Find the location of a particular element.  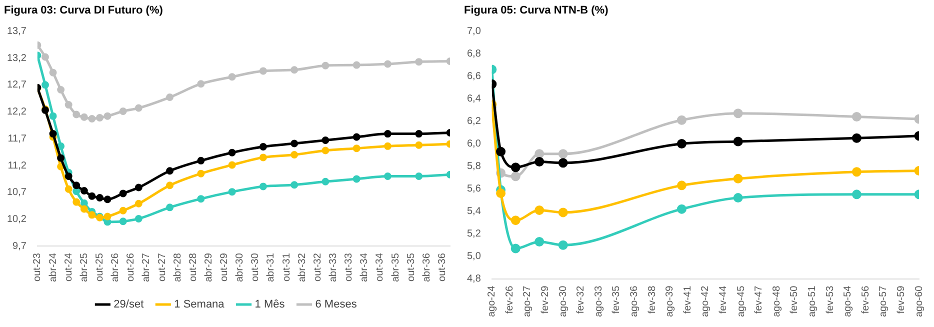

x-tick-label: fev-56 is located at coordinates (866, 299).